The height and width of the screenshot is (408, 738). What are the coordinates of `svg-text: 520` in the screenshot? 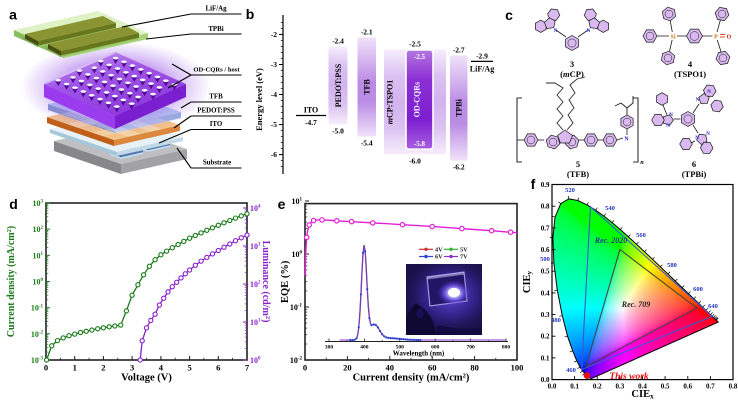 It's located at (570, 190).